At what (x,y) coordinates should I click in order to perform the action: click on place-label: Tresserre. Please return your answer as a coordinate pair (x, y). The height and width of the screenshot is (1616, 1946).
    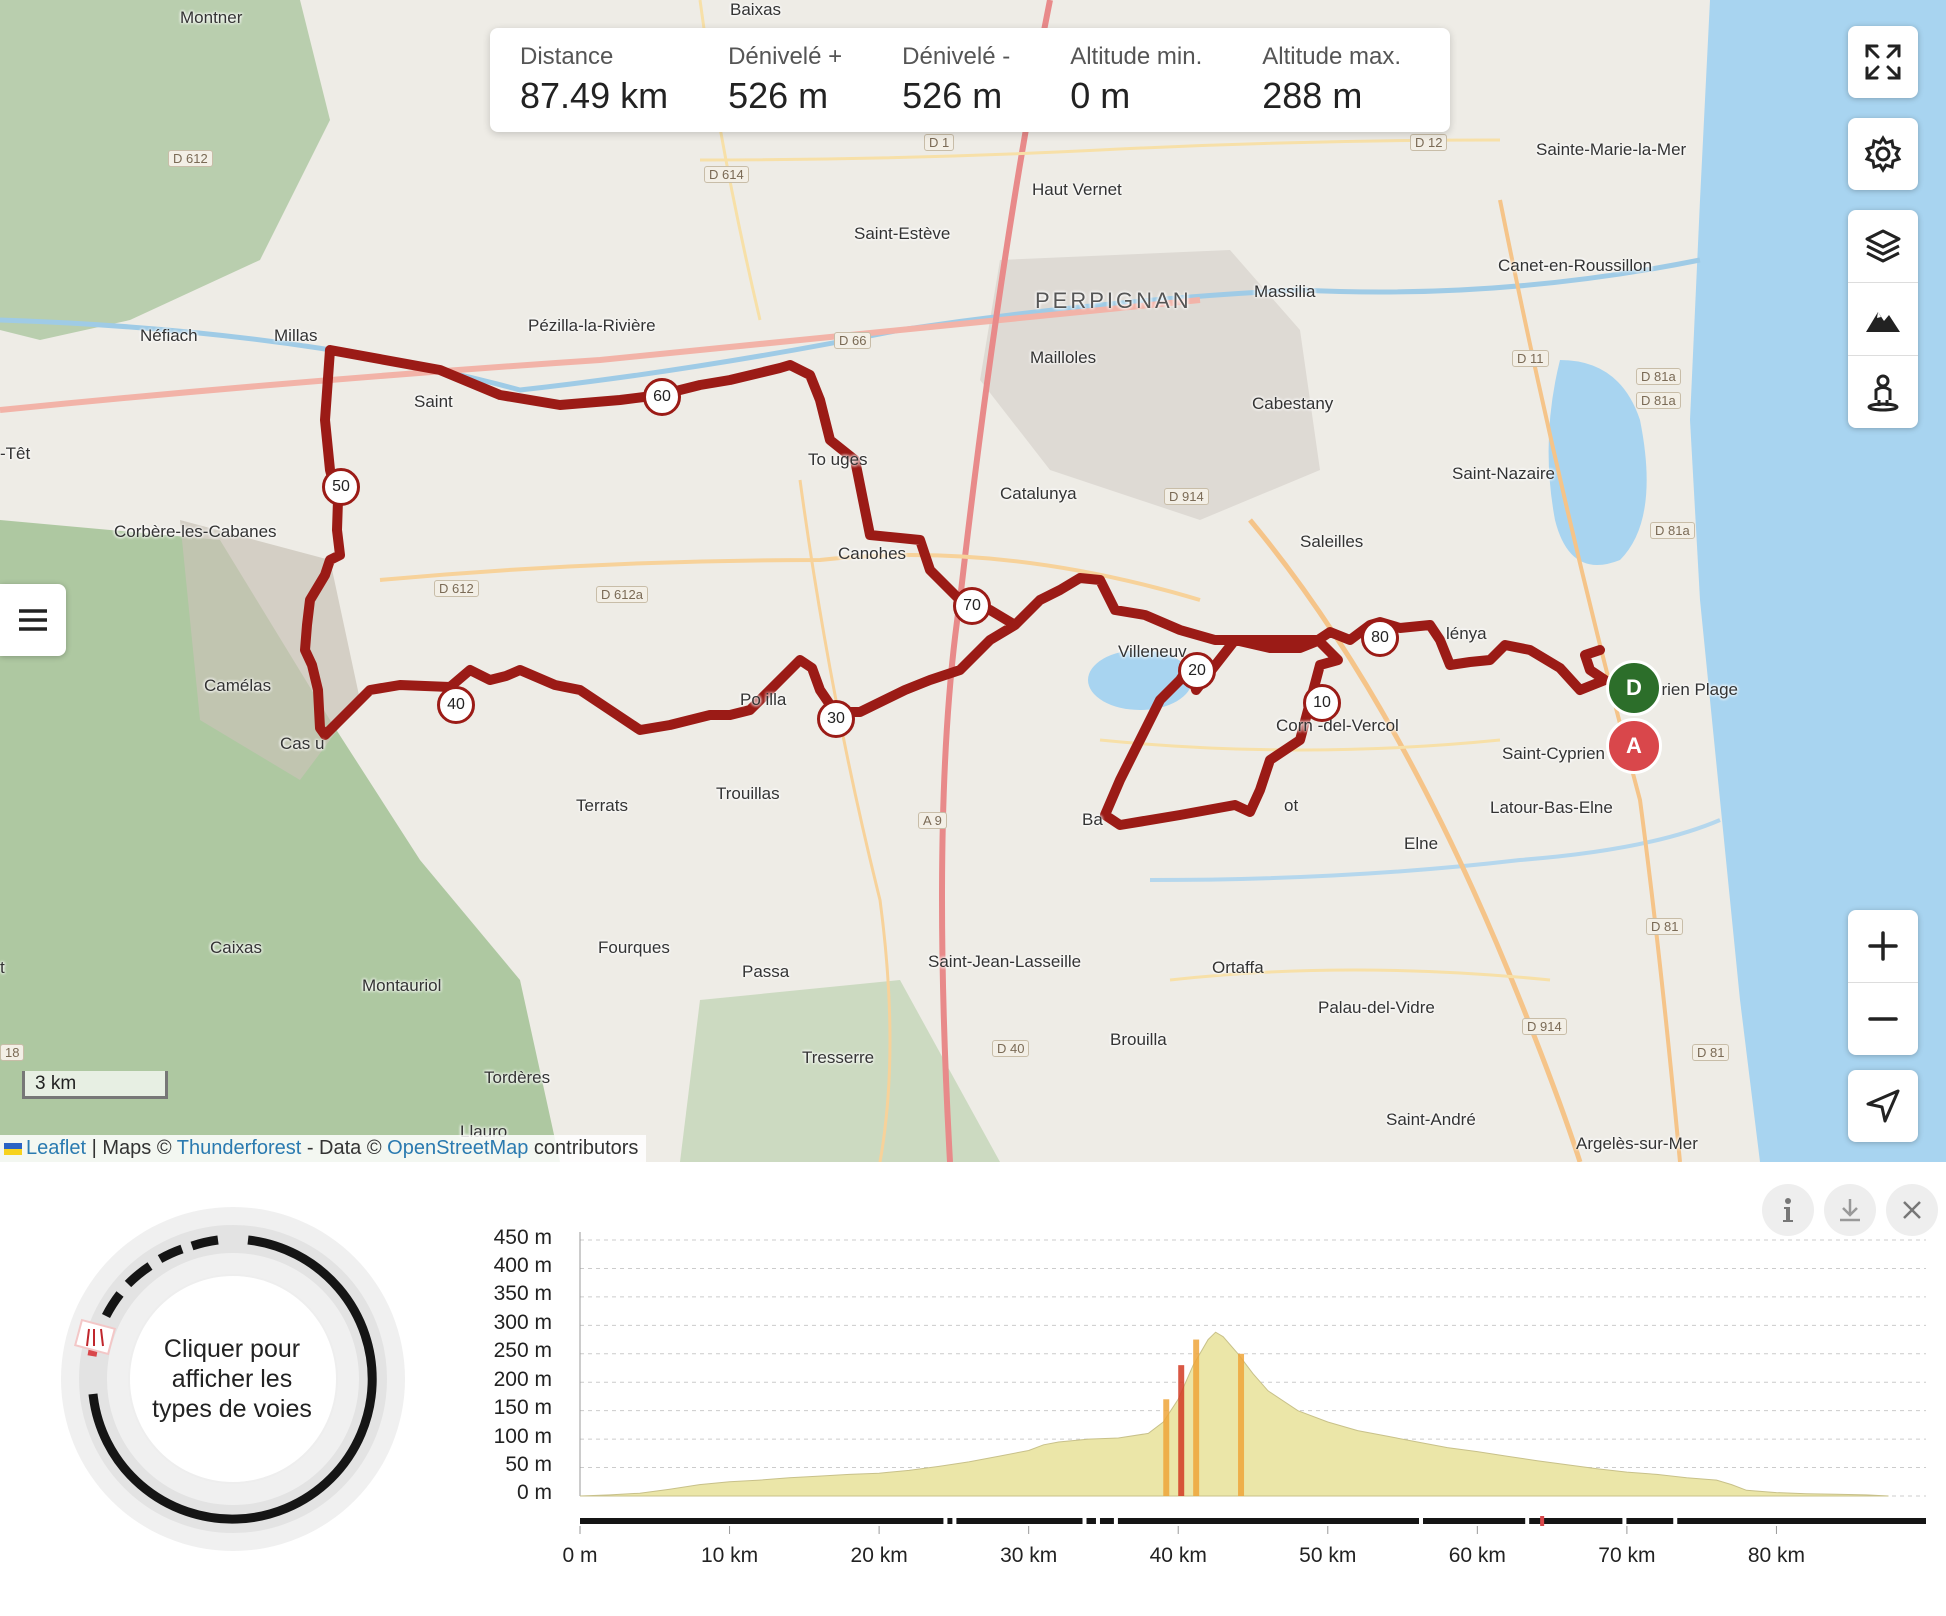
    Looking at the image, I should click on (838, 1057).